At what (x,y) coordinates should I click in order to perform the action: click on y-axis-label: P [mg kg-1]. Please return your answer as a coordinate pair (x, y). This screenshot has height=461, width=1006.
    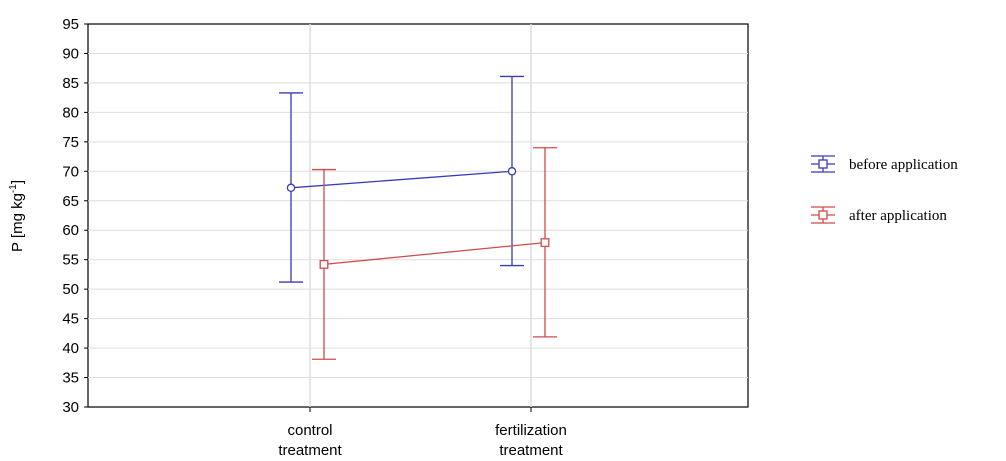
    Looking at the image, I should click on (17, 216).